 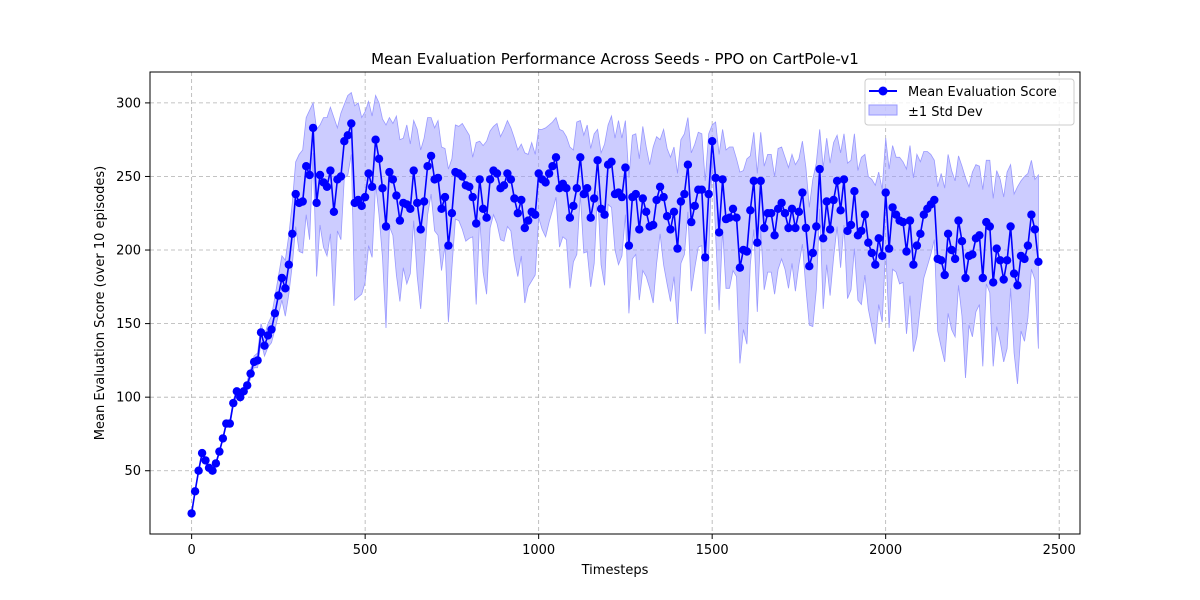 I want to click on y-tick-label: 100, so click(x=128, y=398).